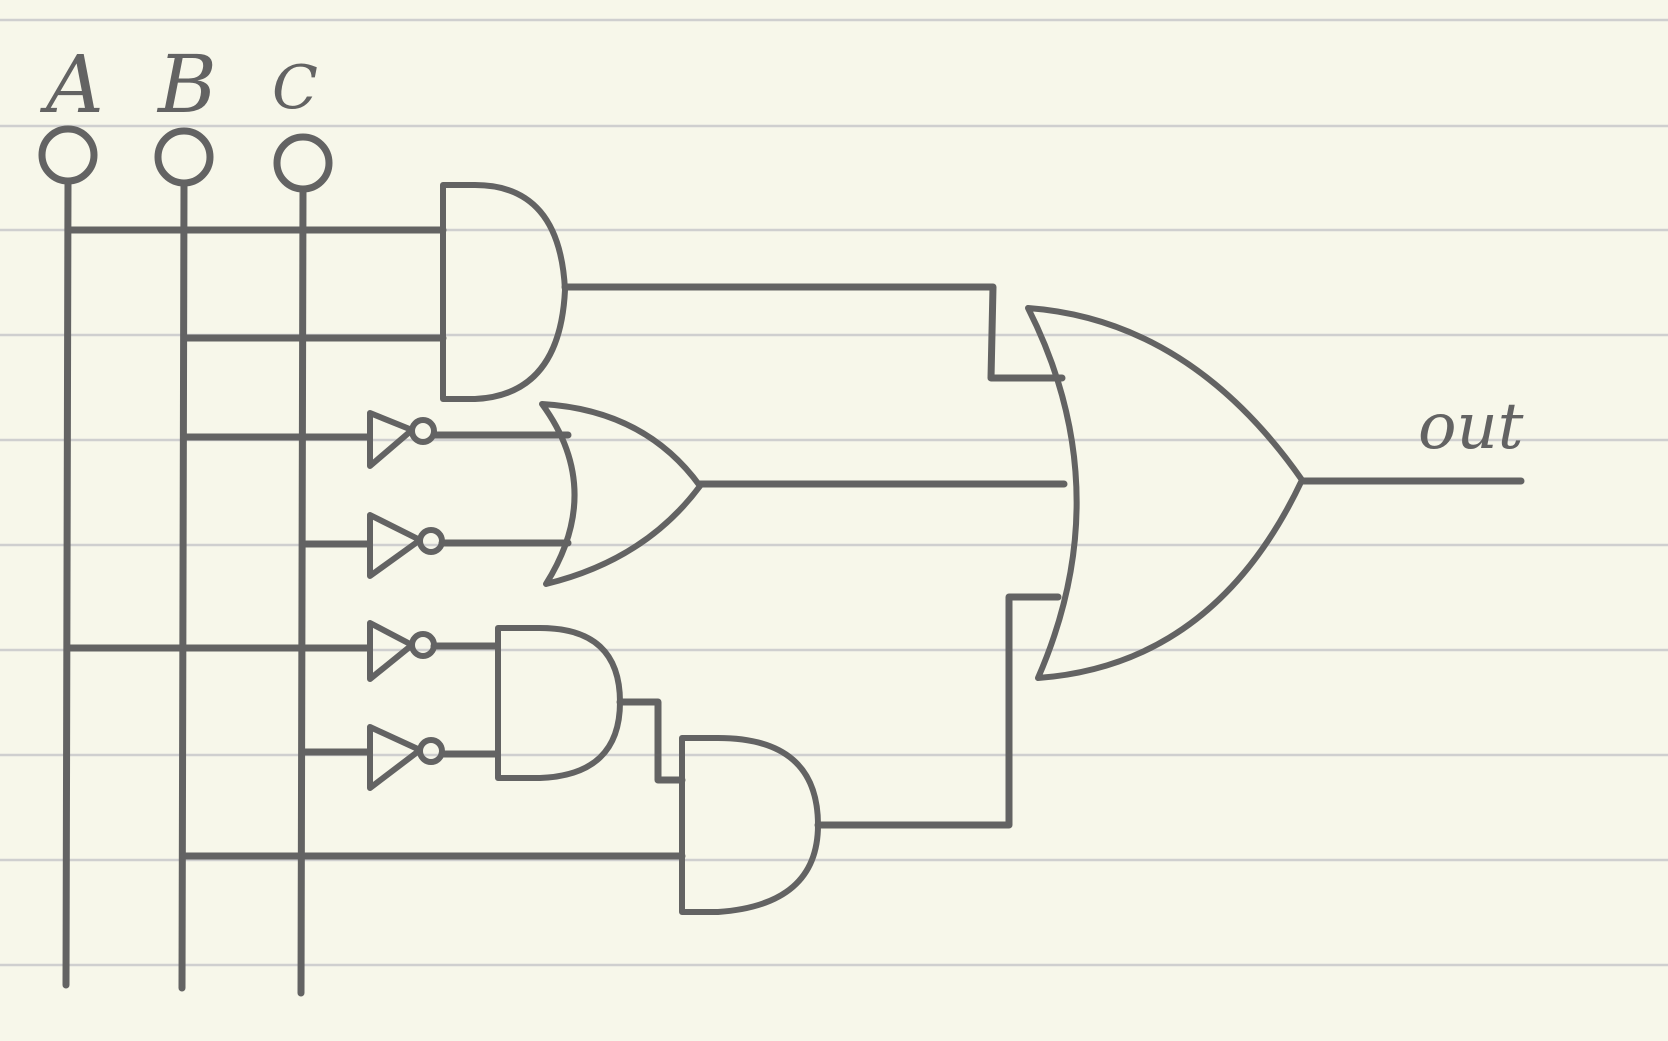  I want to click on input-label-a: A, so click(71, 84).